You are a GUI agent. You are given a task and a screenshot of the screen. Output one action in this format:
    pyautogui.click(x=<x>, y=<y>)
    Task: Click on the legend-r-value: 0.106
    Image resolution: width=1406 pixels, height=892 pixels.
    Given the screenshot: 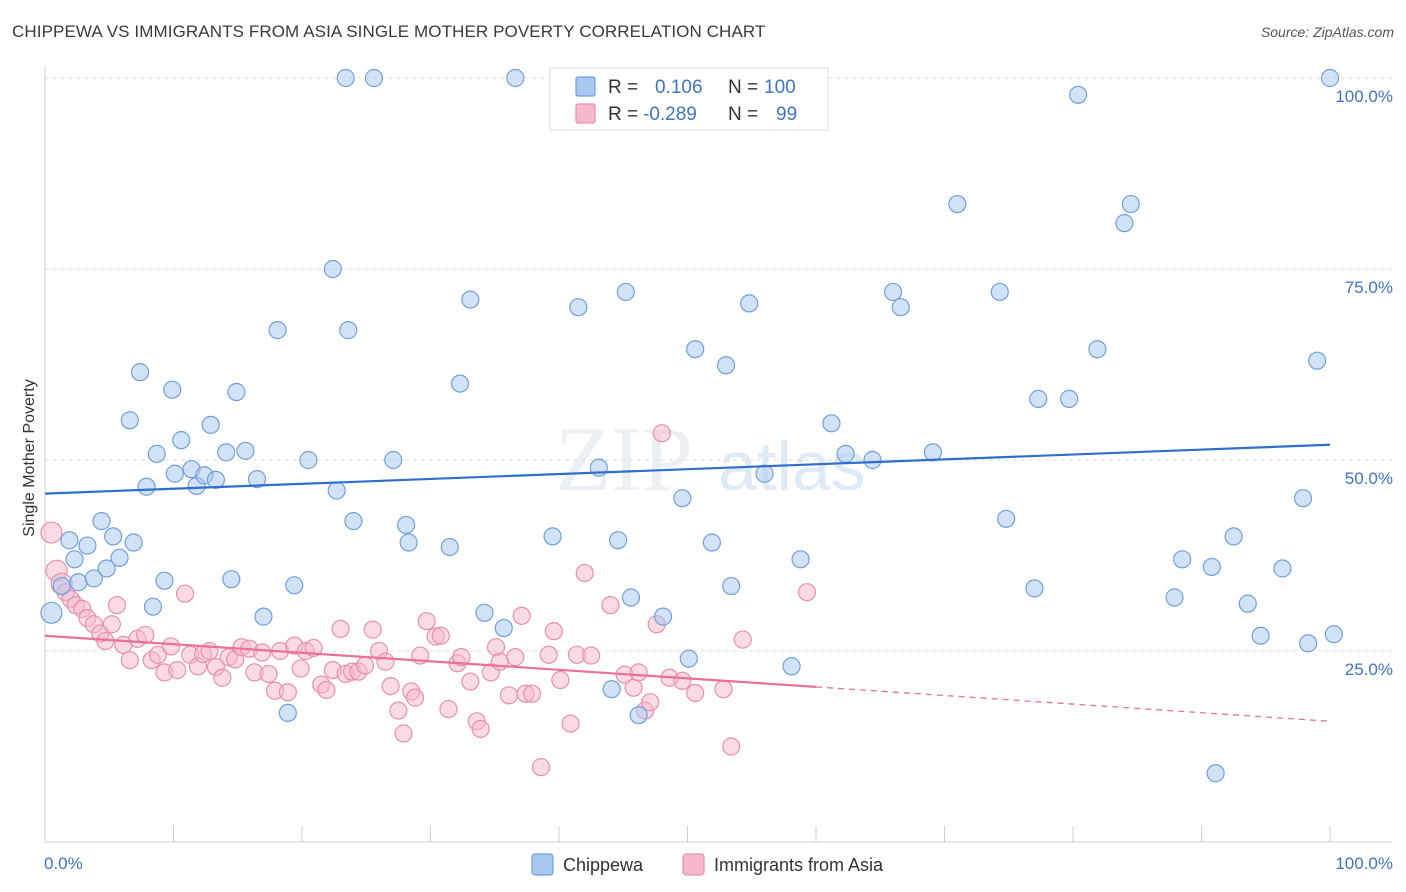 What is the action you would take?
    pyautogui.click(x=679, y=87)
    